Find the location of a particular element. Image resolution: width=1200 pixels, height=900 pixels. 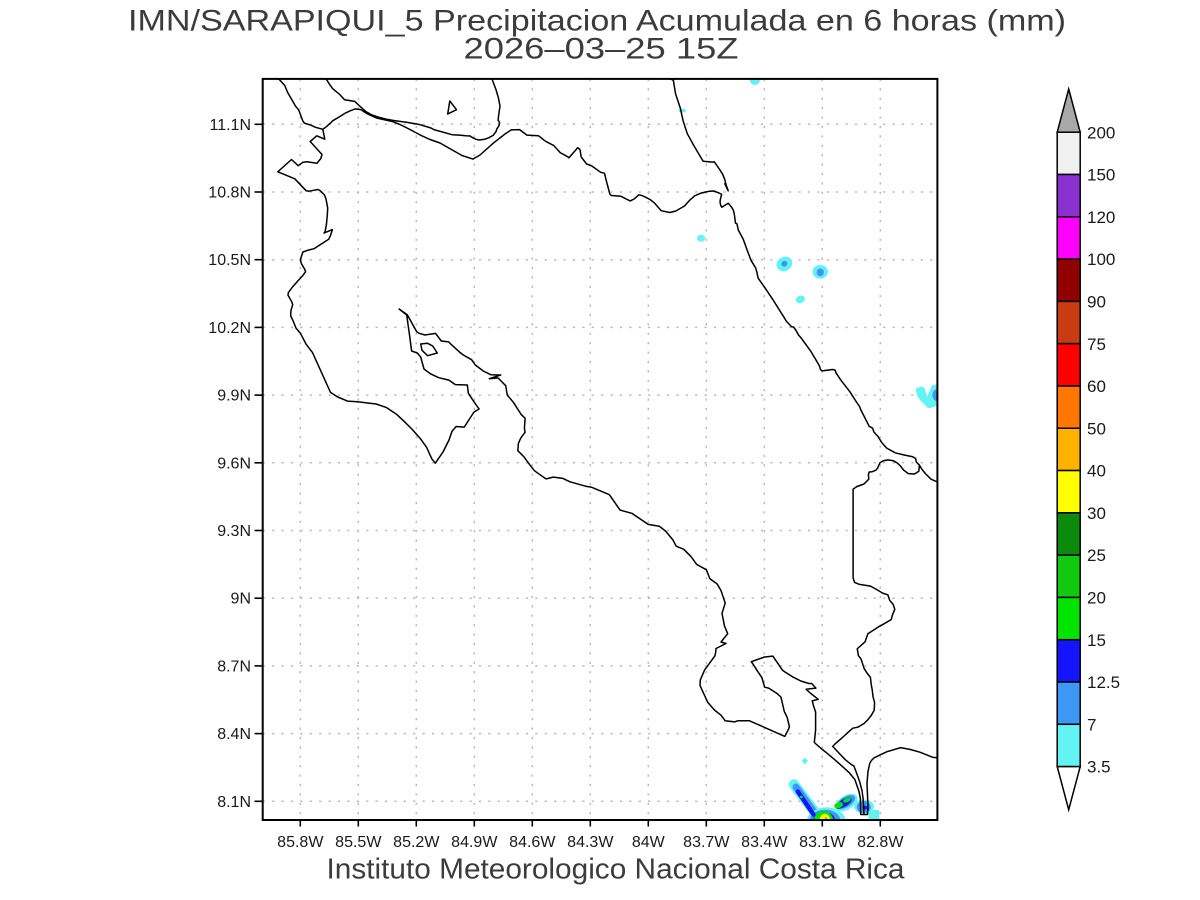

svg-text: 60 is located at coordinates (1096, 386).